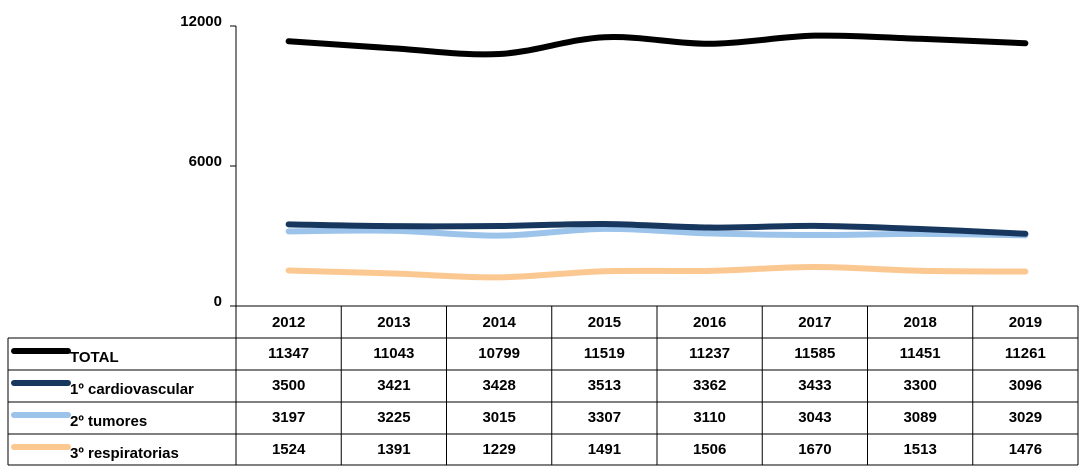 The width and height of the screenshot is (1086, 466). What do you see at coordinates (814, 417) in the screenshot?
I see `table-value: 3043` at bounding box center [814, 417].